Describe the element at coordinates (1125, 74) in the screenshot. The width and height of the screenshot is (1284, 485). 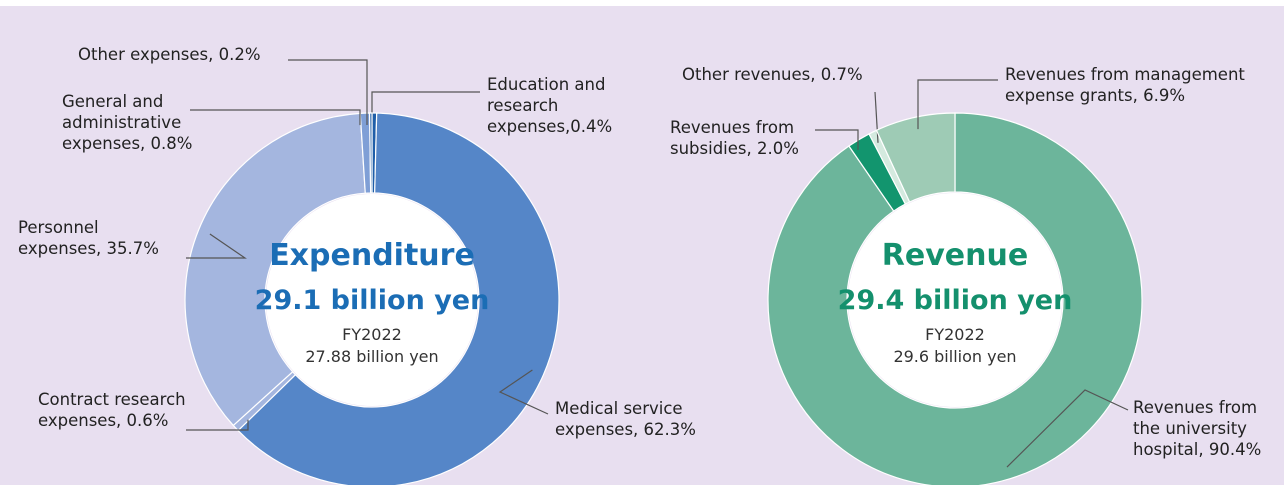
I see `data-label-line: Revenues from management` at that location.